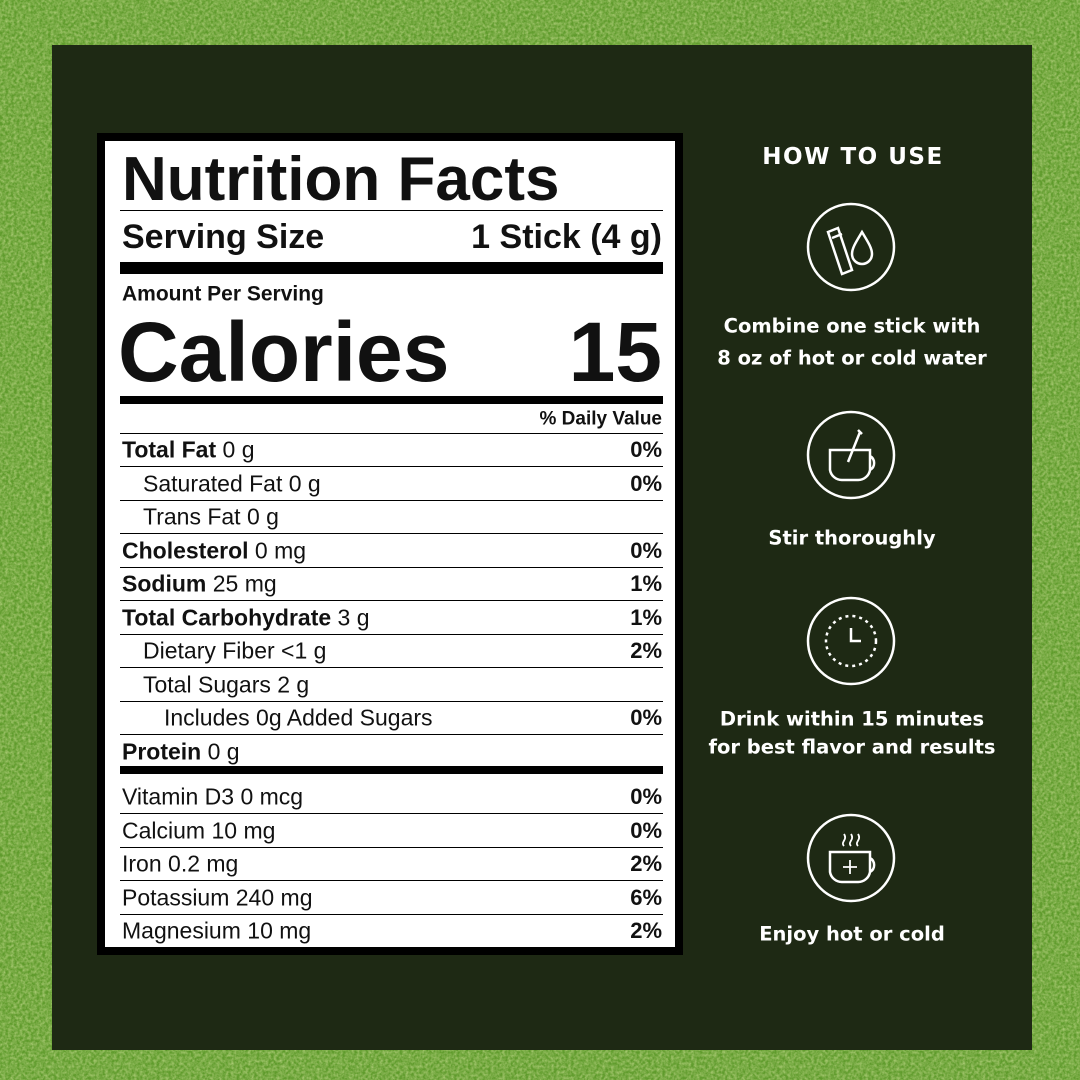 Image resolution: width=1080 pixels, height=1080 pixels. I want to click on step-text: for best flavor and results, so click(852, 747).